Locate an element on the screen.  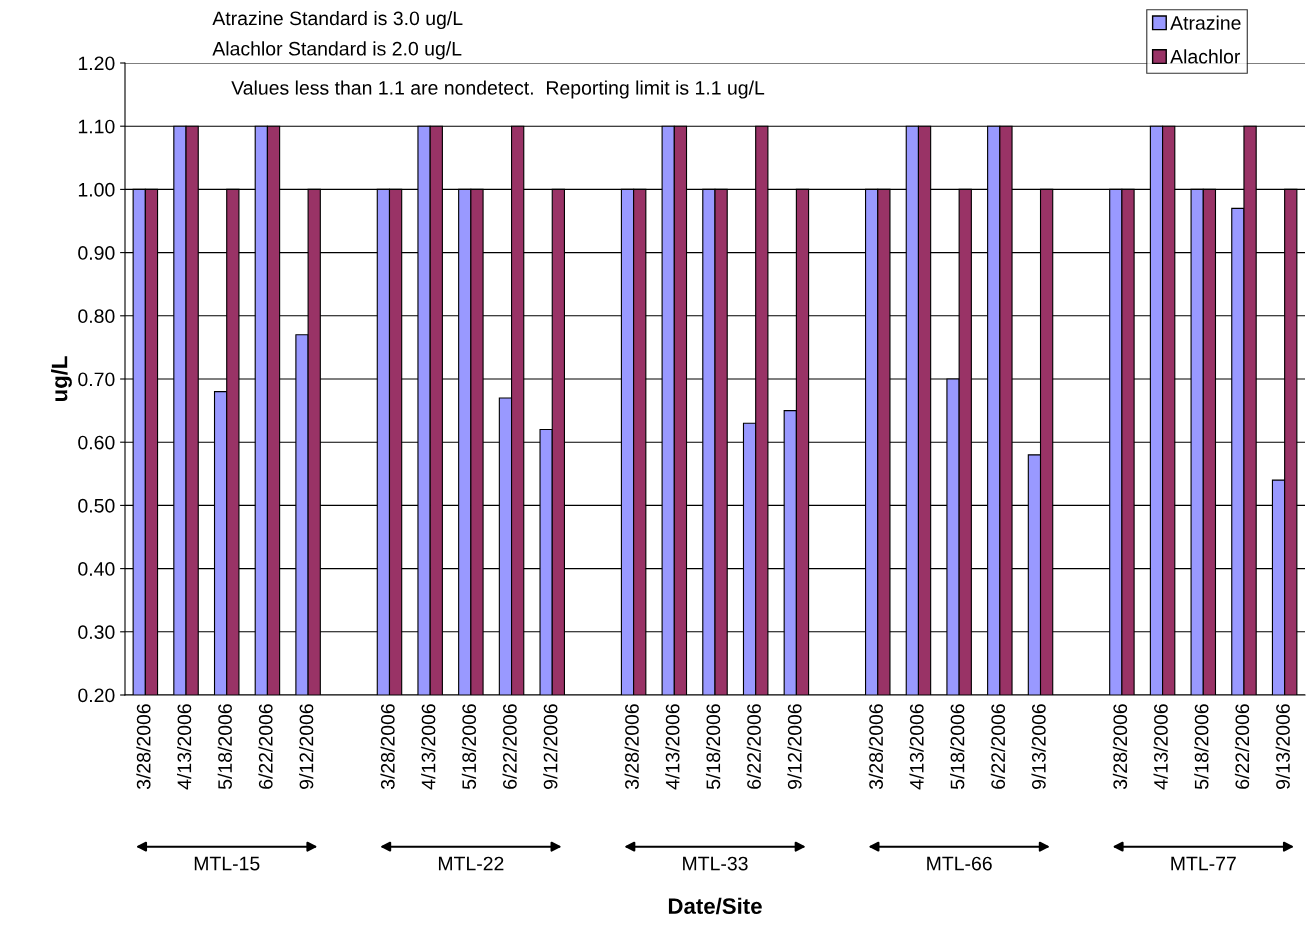
text: MTL-77 is located at coordinates (1203, 863).